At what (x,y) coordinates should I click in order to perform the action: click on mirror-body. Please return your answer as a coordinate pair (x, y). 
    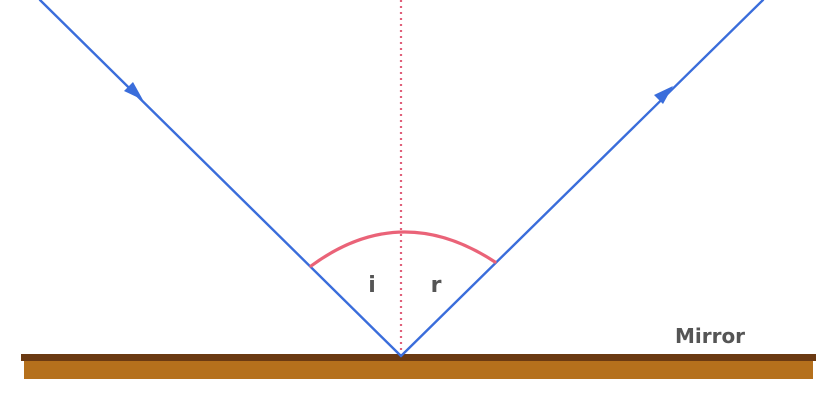
    Looking at the image, I should click on (418, 369).